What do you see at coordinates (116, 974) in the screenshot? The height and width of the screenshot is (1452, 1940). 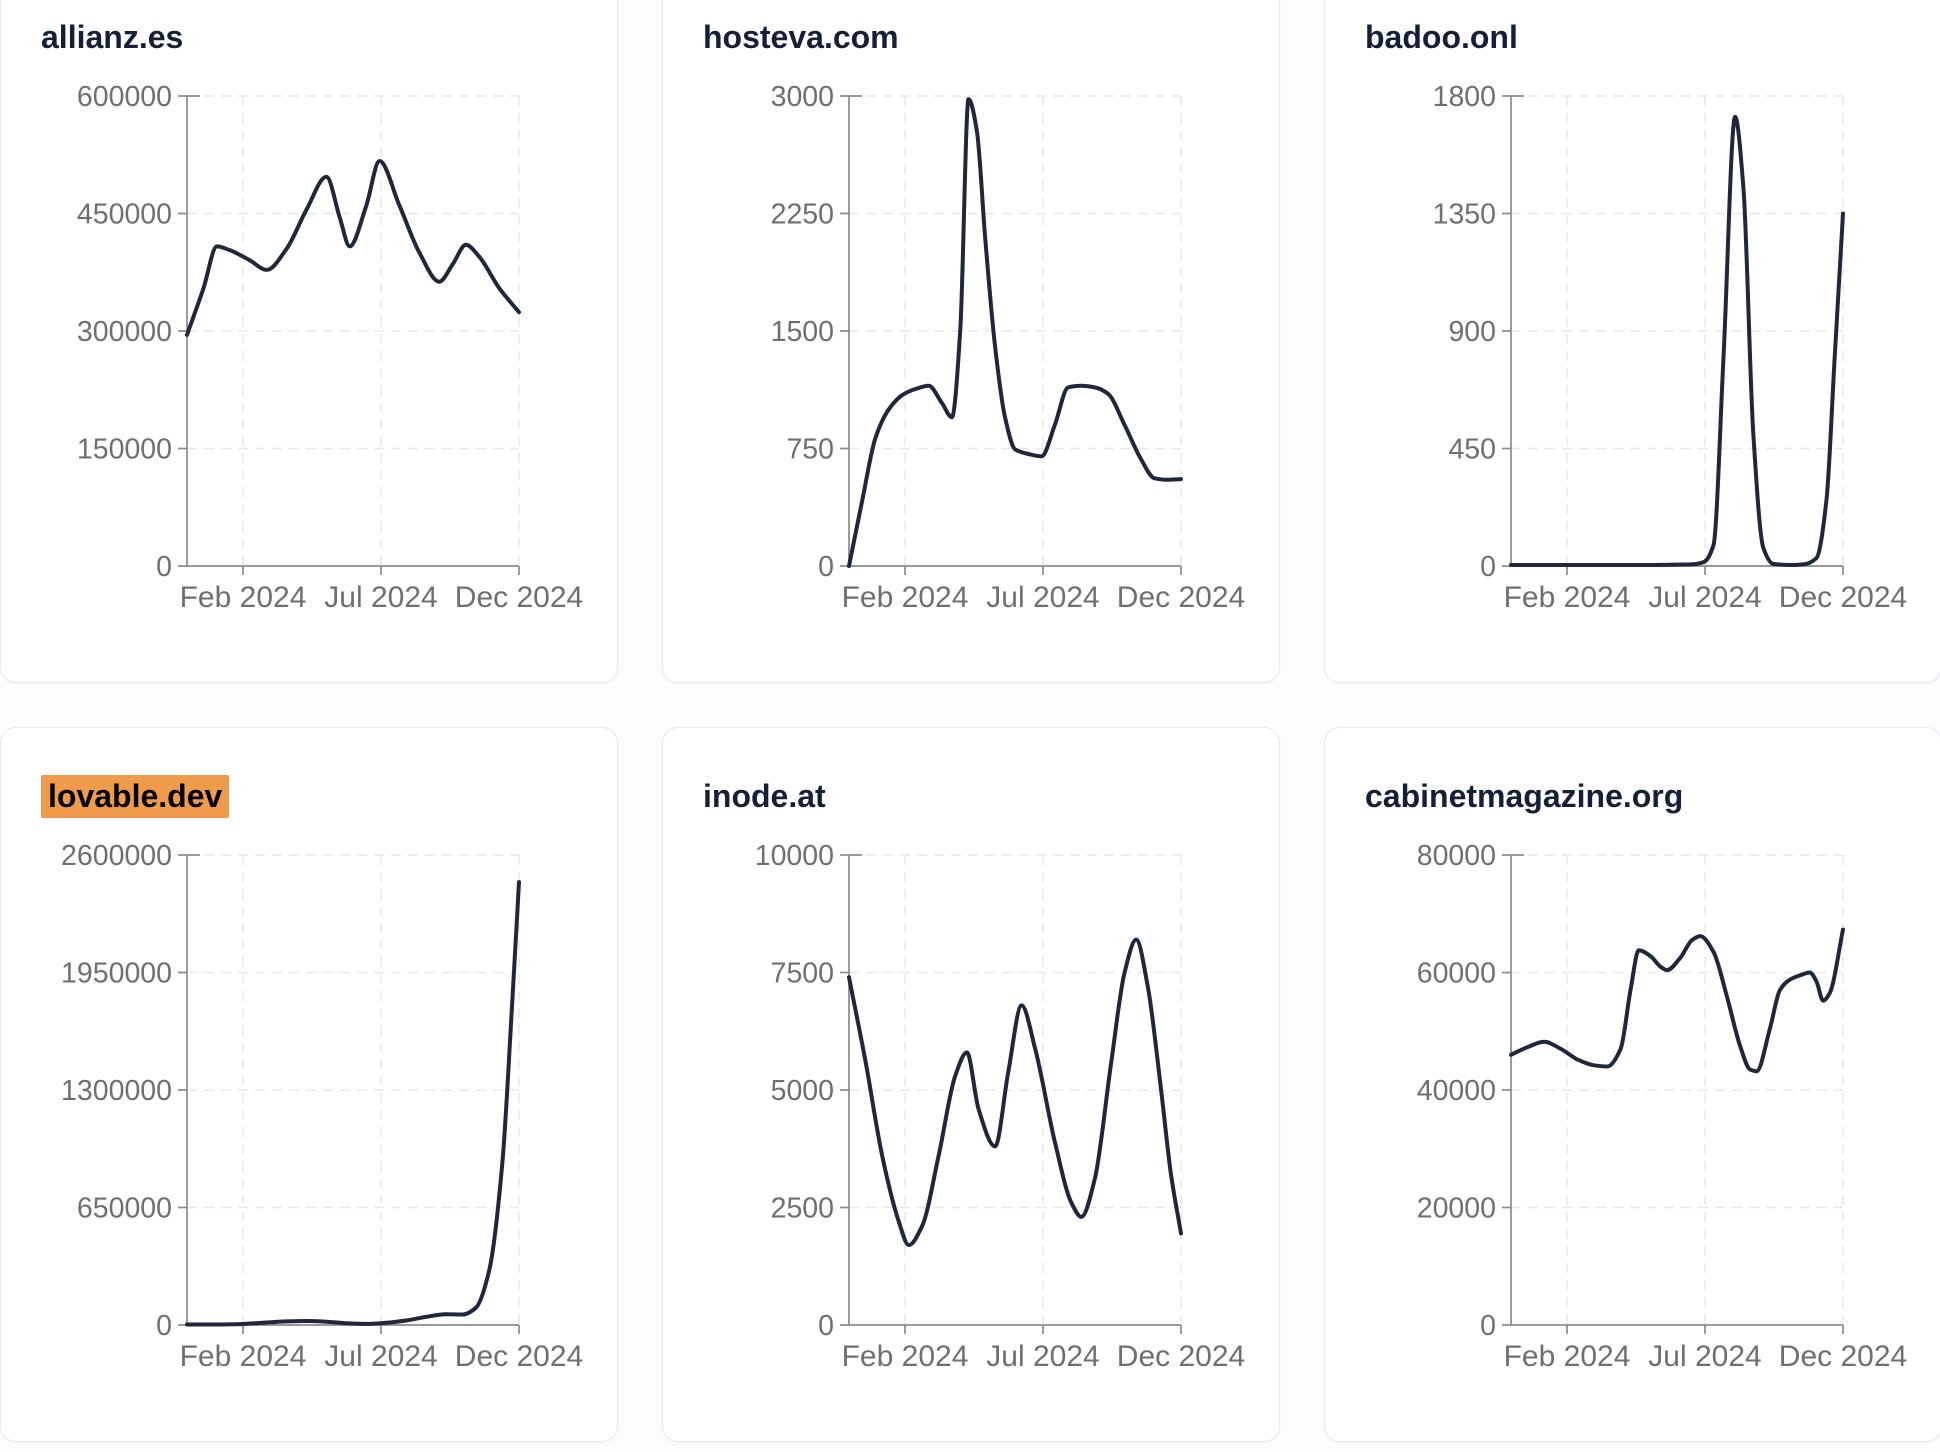 I see `y-tick-label: 1950000` at bounding box center [116, 974].